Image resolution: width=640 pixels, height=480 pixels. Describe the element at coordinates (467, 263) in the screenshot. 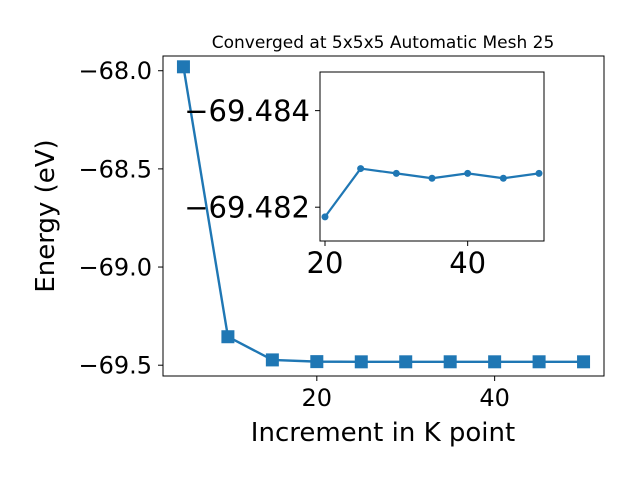

I see `inset-x-tick-label: 40` at that location.